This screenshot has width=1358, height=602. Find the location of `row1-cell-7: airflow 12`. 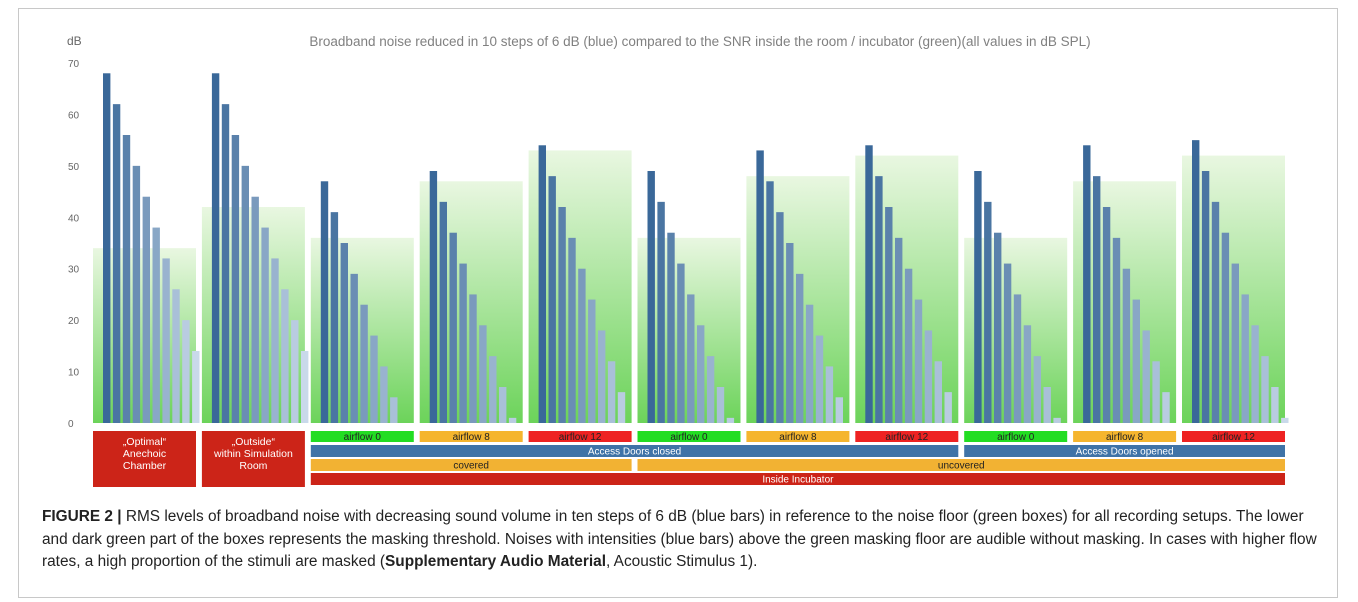

row1-cell-7: airflow 12 is located at coordinates (907, 437).